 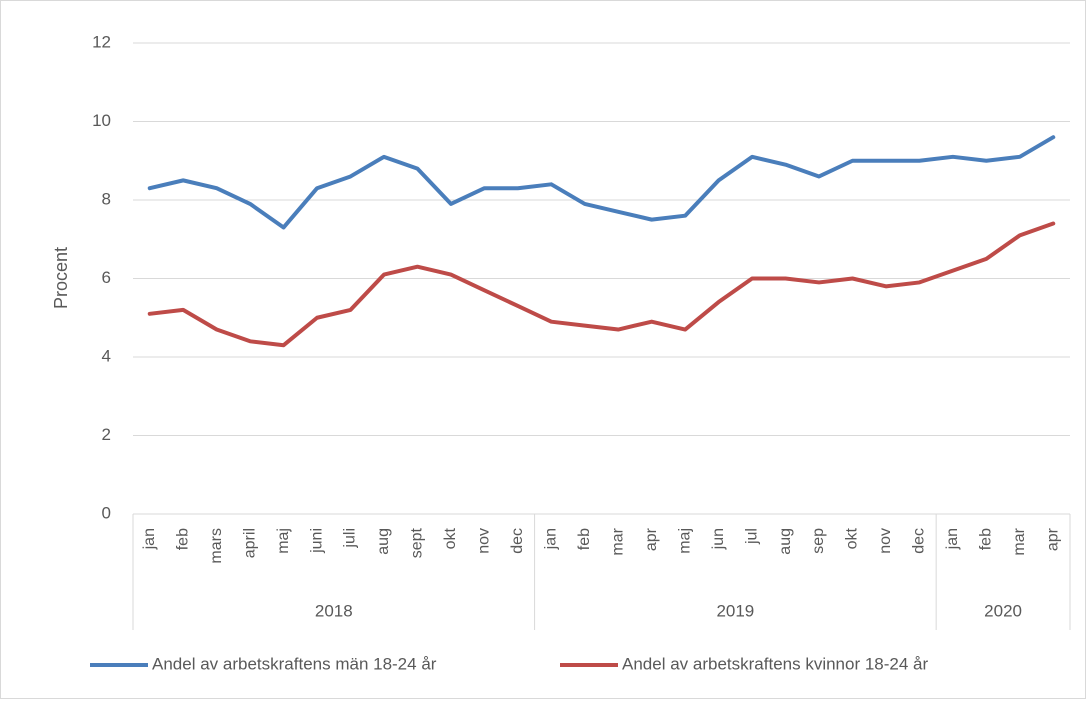 What do you see at coordinates (751, 536) in the screenshot?
I see `x-tick-label: jul` at bounding box center [751, 536].